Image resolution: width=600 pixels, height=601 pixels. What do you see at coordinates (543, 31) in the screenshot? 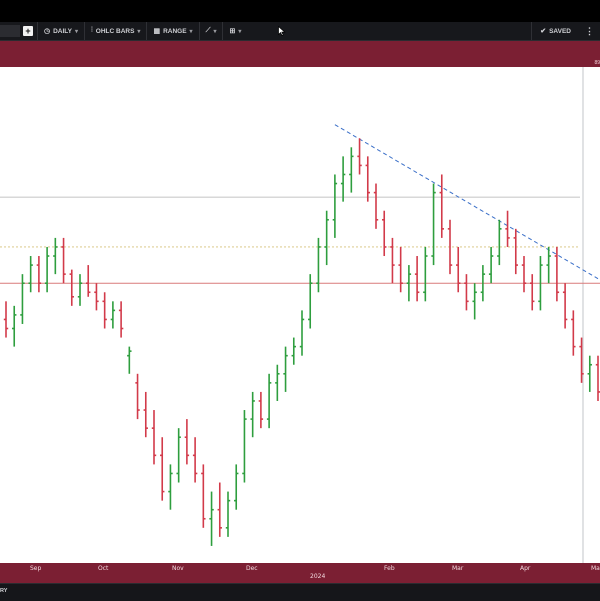
I see `cloud-check-icon: ✔` at bounding box center [543, 31].